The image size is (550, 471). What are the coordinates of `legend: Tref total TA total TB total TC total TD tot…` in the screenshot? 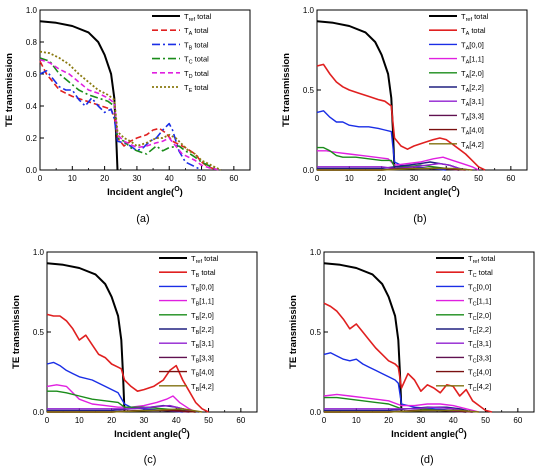 It's located at (182, 53).